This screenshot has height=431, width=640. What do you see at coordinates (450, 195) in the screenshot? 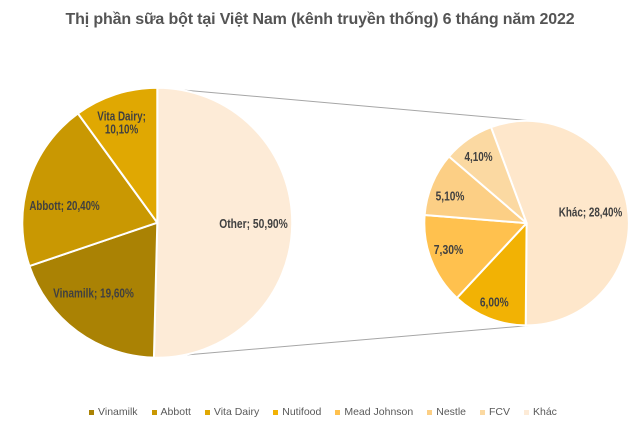
I see `svg-text: 5,10%` at bounding box center [450, 195].